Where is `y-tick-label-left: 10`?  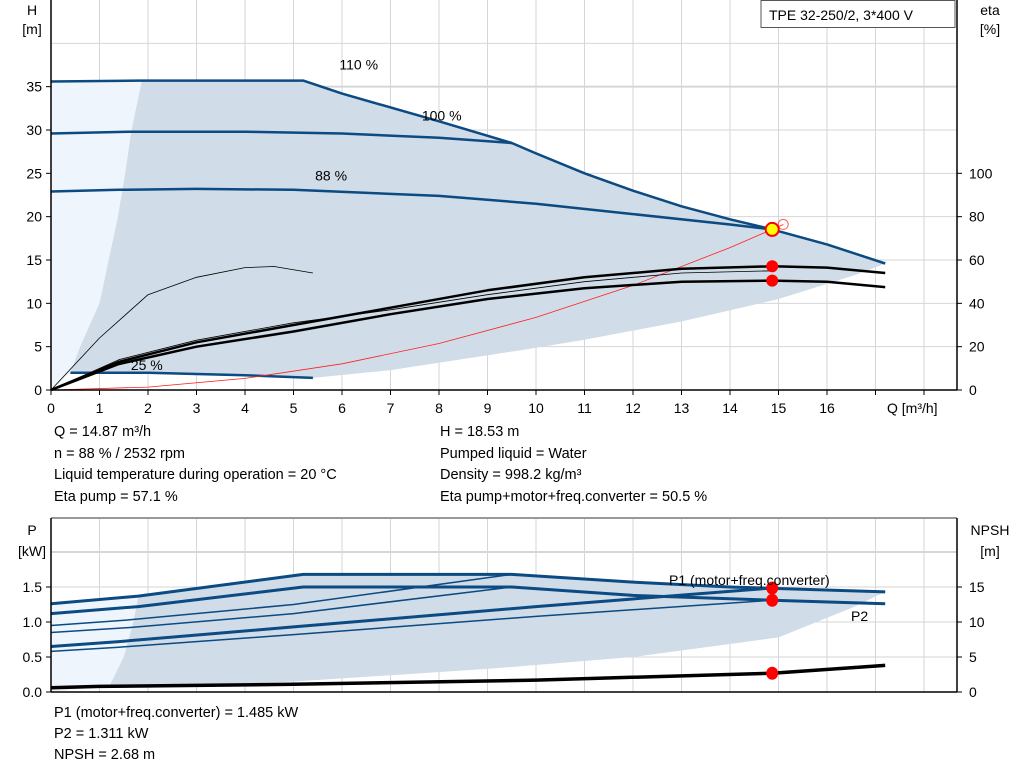
y-tick-label-left: 10 is located at coordinates (34, 303).